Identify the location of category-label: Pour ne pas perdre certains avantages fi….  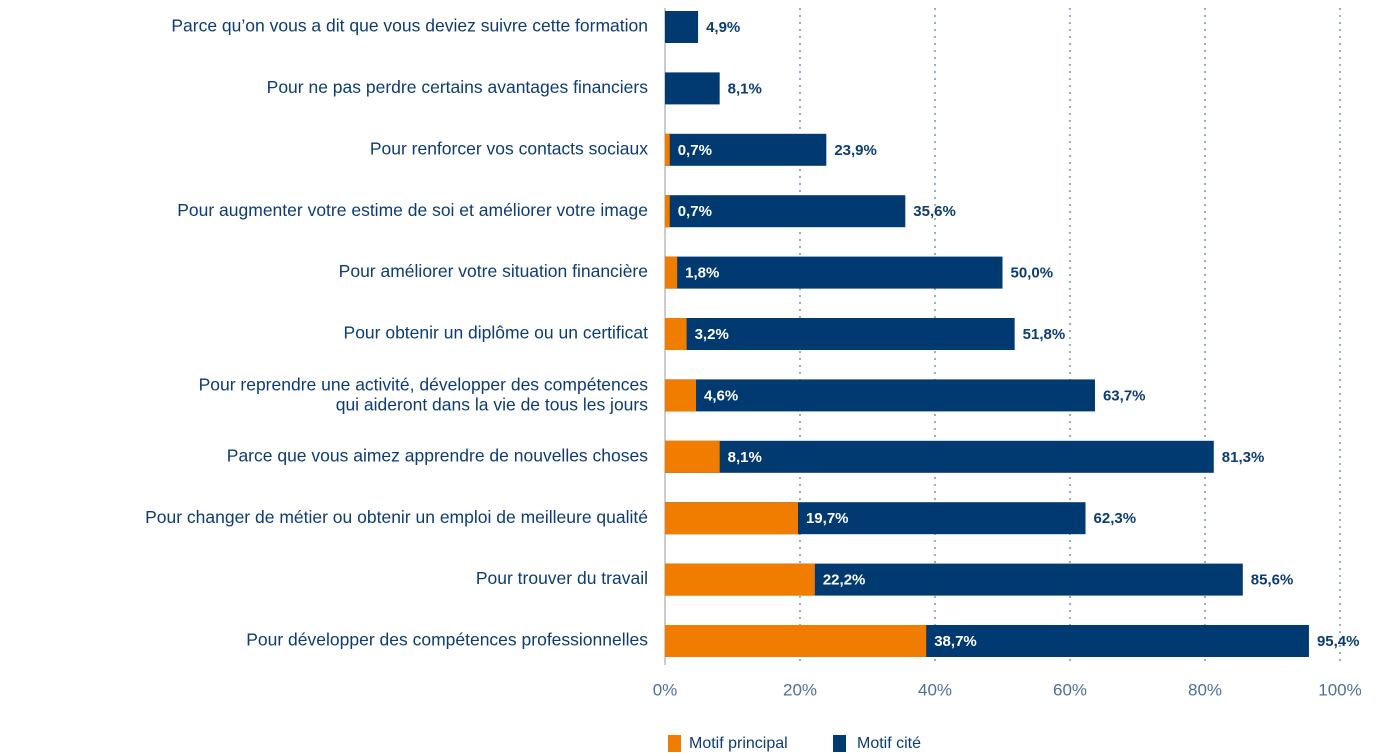
(458, 87).